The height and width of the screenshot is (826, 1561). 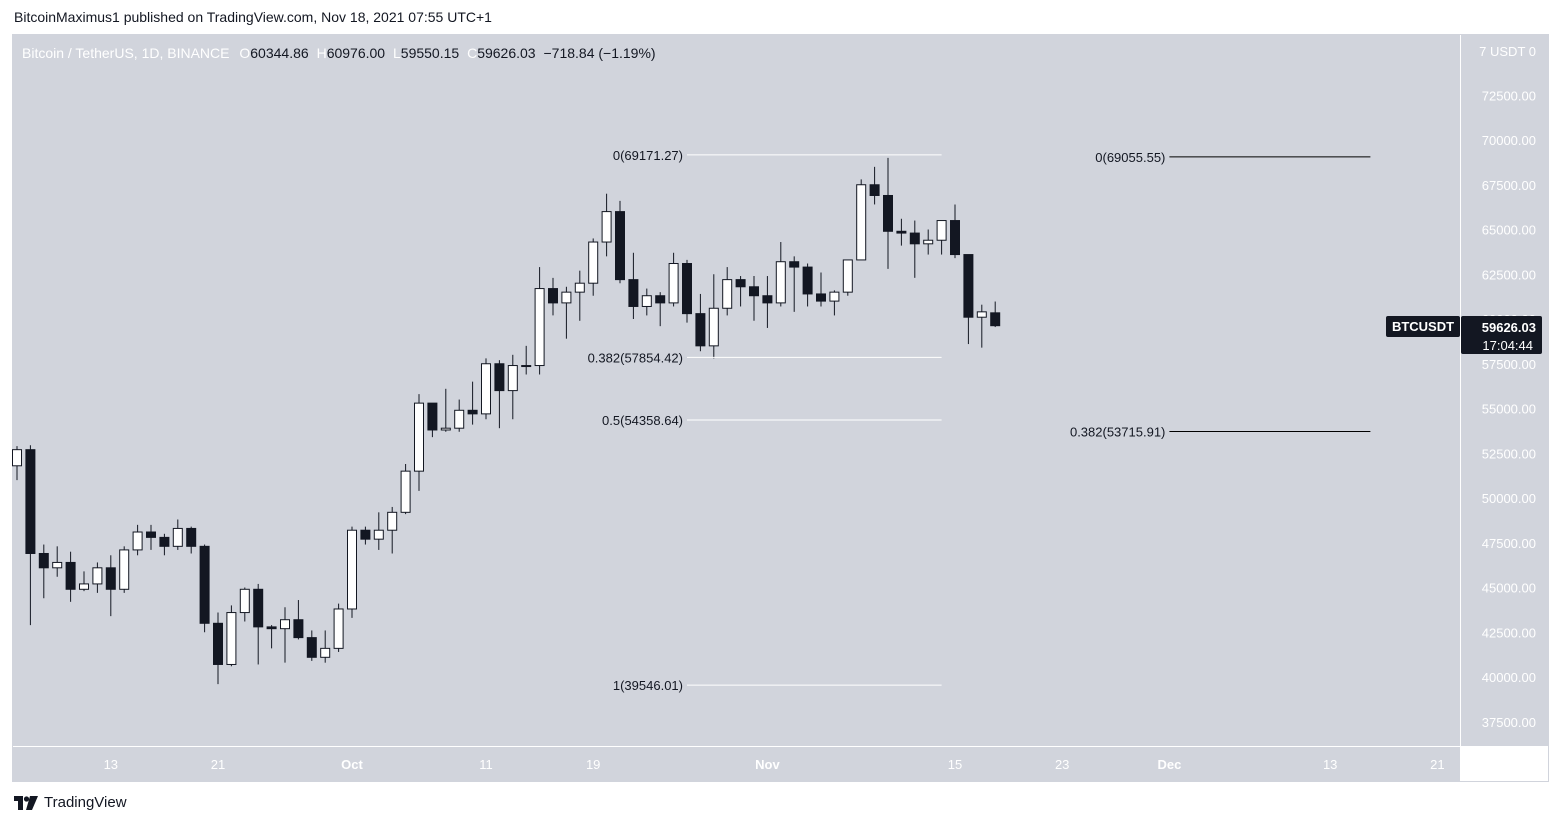 I want to click on y-tick-label: 42500.00, so click(x=1509, y=632).